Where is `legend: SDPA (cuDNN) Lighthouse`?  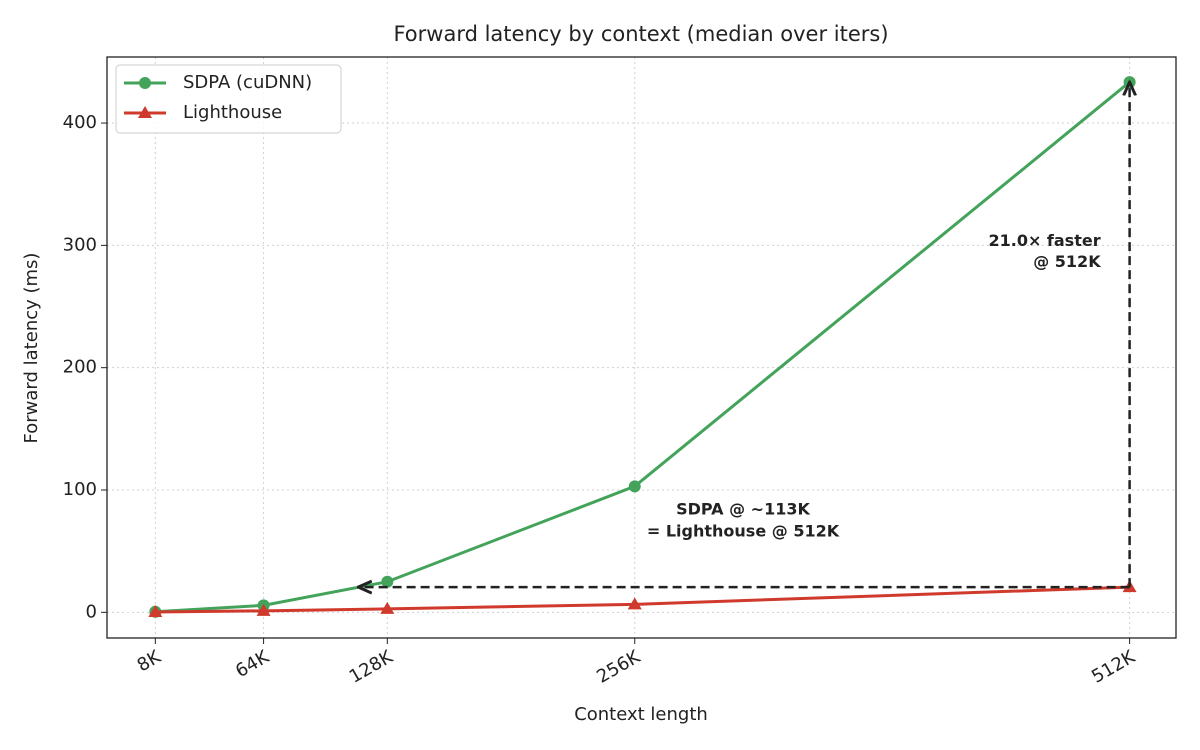
legend: SDPA (cuDNN) Lighthouse is located at coordinates (228, 99).